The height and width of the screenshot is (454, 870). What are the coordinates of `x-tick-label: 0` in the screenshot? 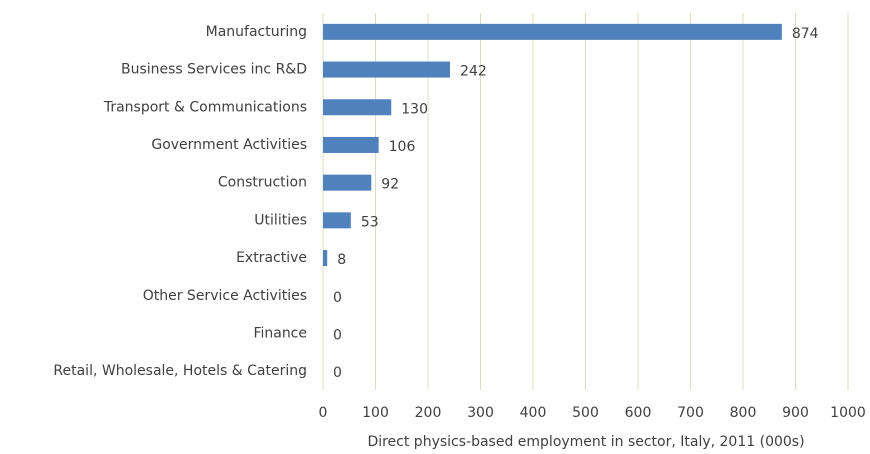 It's located at (323, 413).